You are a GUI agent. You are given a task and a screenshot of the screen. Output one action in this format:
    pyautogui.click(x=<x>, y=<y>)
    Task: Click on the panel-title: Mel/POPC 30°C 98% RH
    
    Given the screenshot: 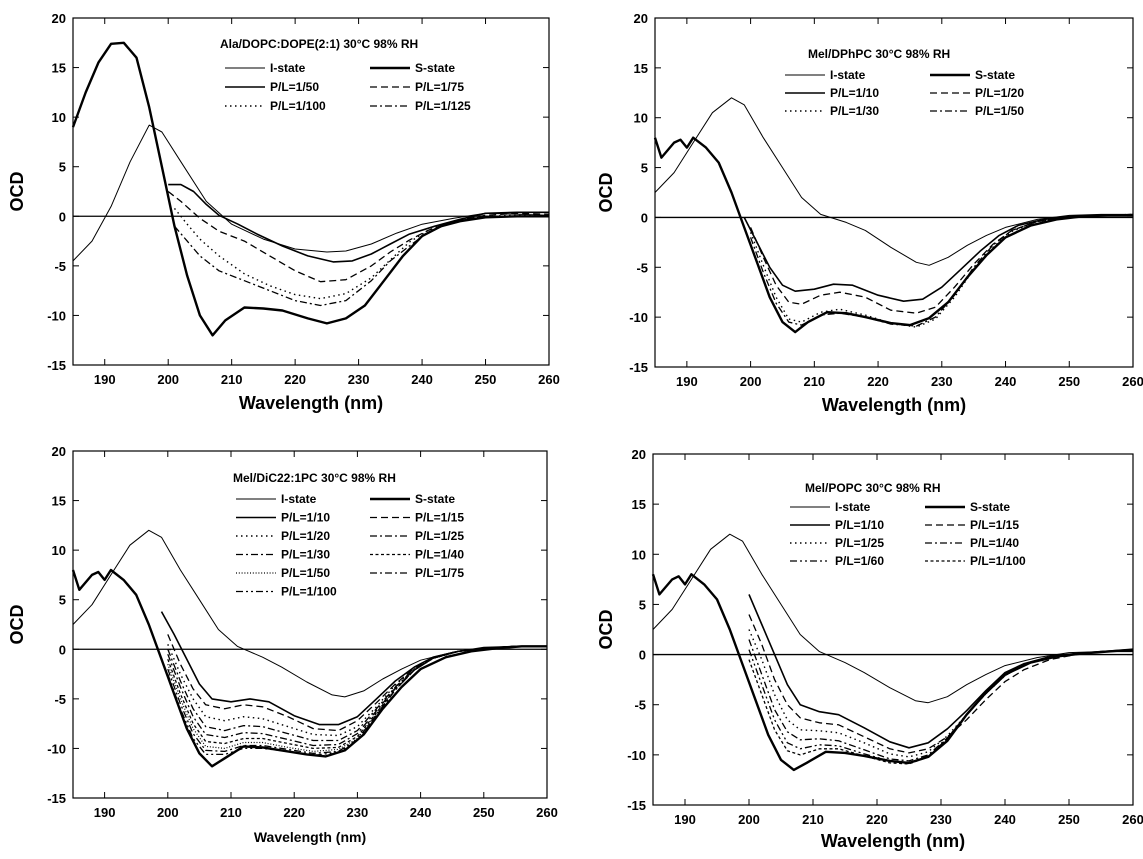 What is the action you would take?
    pyautogui.click(x=873, y=488)
    